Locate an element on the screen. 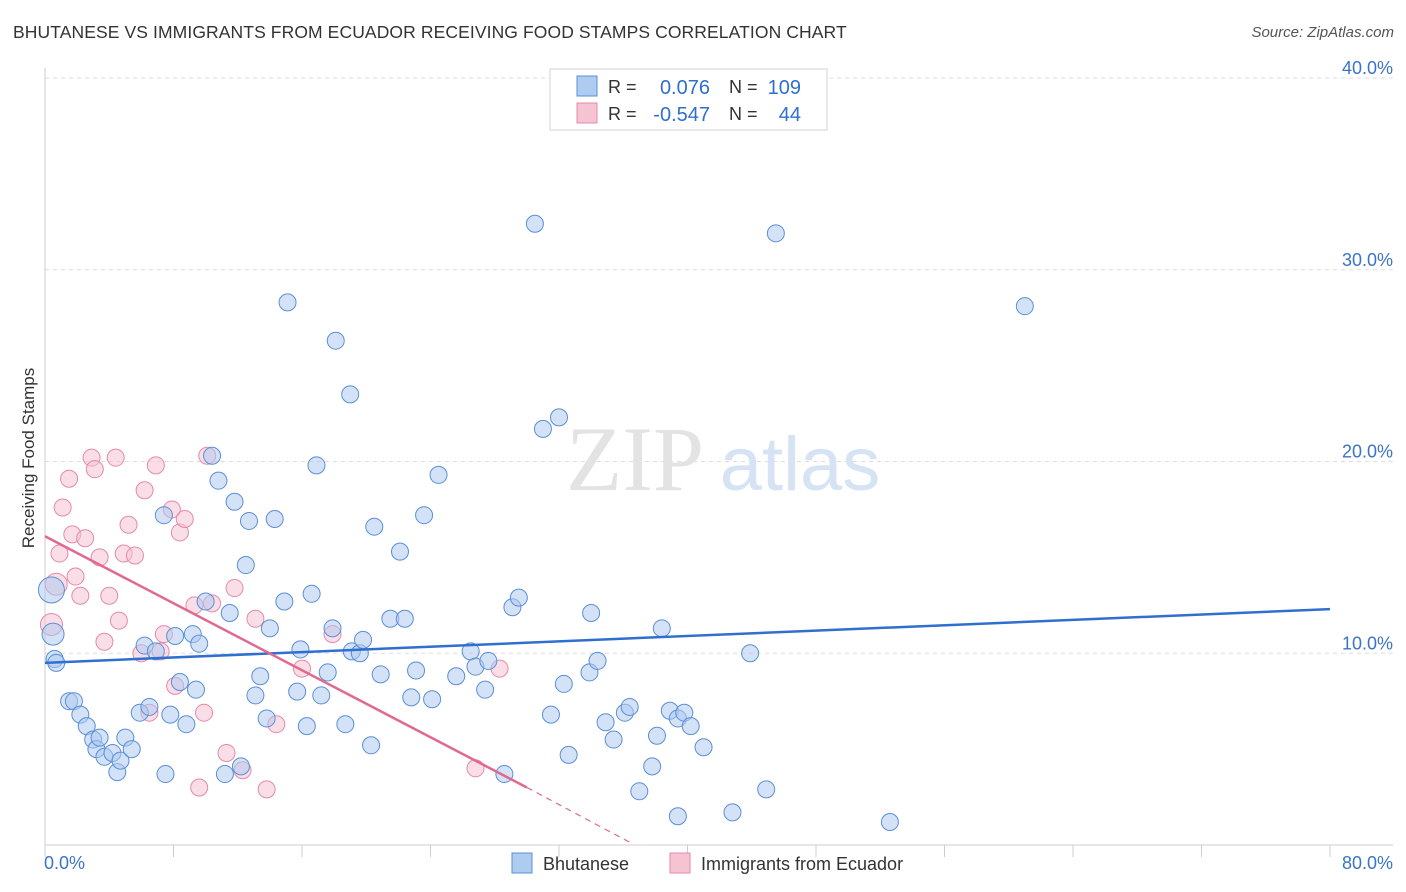 Image resolution: width=1406 pixels, height=892 pixels. bottom-legend-swatch-ecuador is located at coordinates (680, 863).